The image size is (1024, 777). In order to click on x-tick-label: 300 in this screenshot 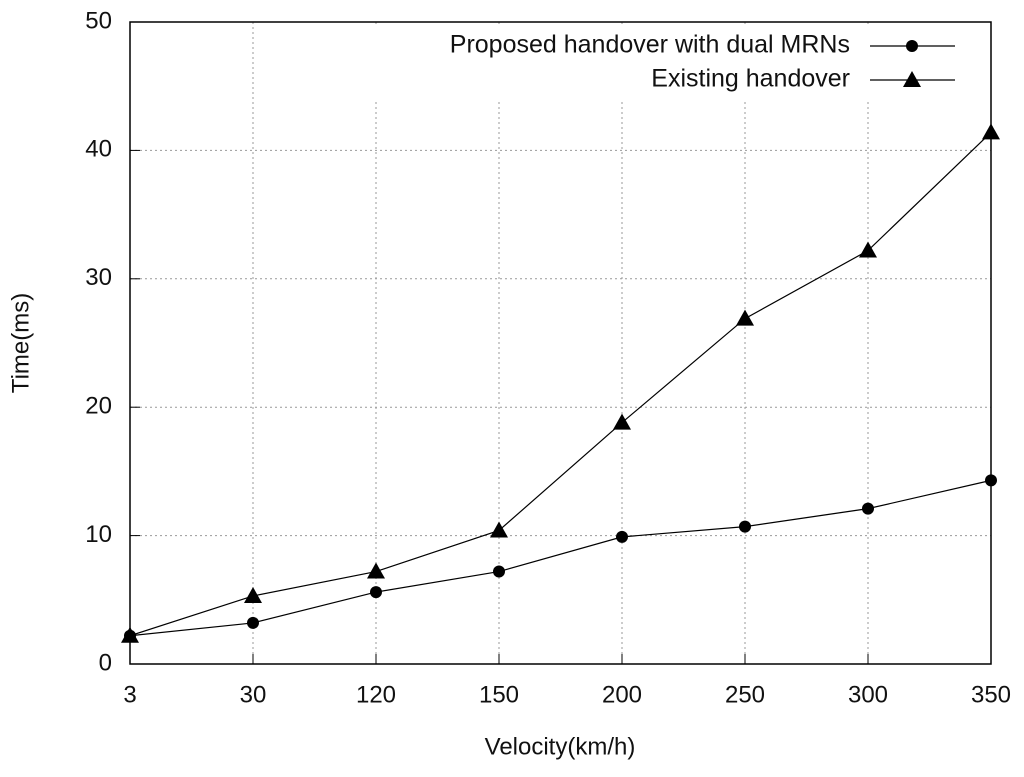, I will do `click(868, 694)`.